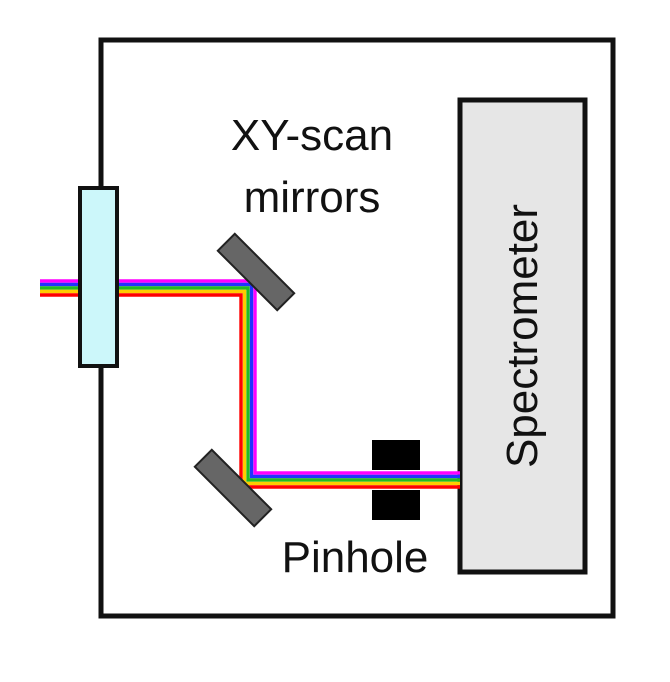 The image size is (670, 682). I want to click on scan-mirrors-label-line1: XY-scan, so click(312, 135).